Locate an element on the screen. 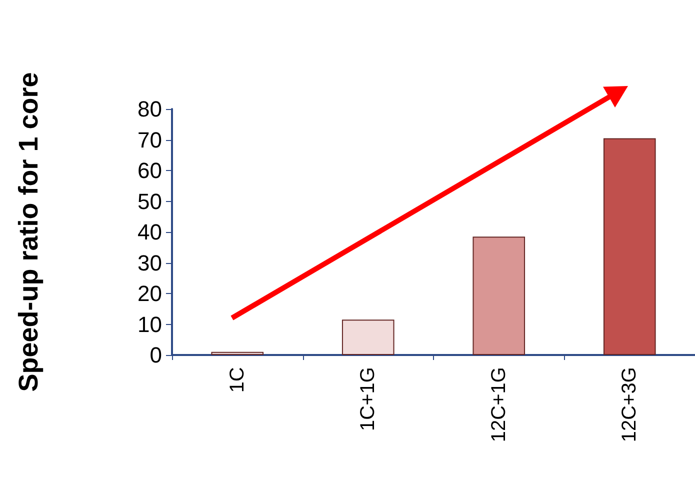 Image resolution: width=695 pixels, height=477 pixels. x-tick-label: 1C is located at coordinates (237, 380).